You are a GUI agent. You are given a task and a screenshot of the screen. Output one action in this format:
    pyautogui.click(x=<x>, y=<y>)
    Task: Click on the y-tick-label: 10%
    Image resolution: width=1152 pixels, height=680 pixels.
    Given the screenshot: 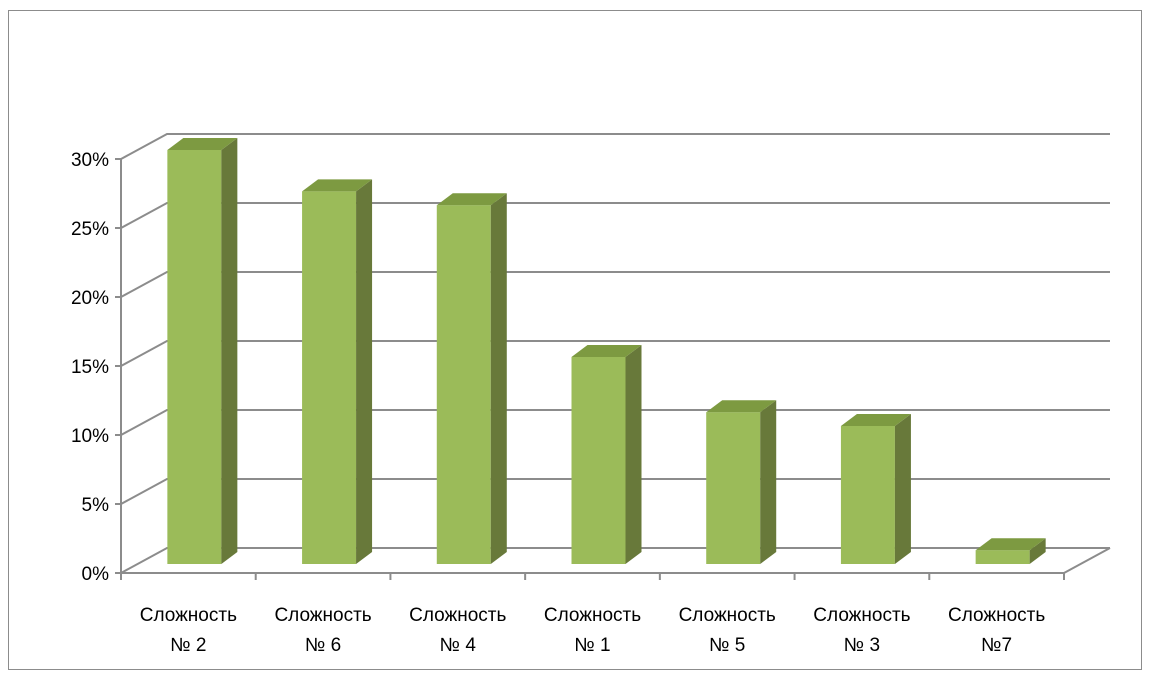 What is the action you would take?
    pyautogui.click(x=90, y=436)
    